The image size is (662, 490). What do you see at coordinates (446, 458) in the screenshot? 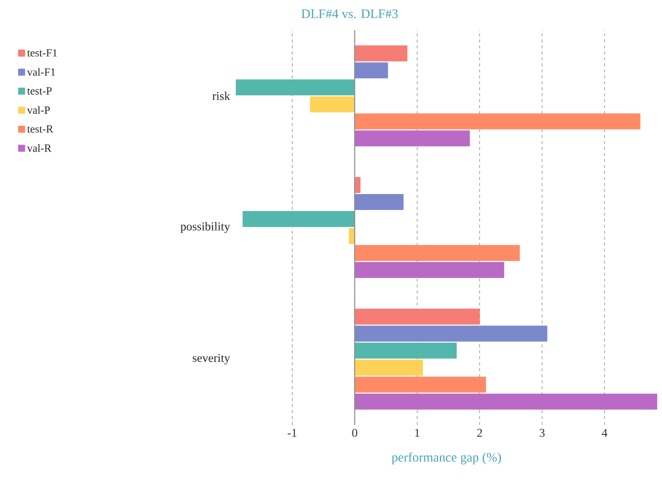
I see `x-axis-title: performance gap (%)` at bounding box center [446, 458].